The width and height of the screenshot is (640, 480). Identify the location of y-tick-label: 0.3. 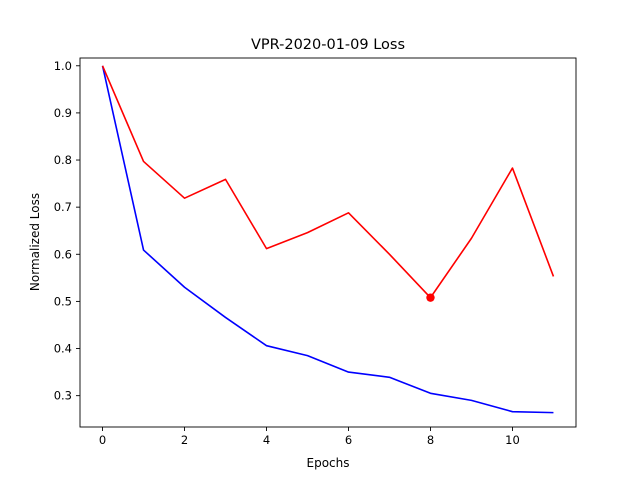
(63, 396).